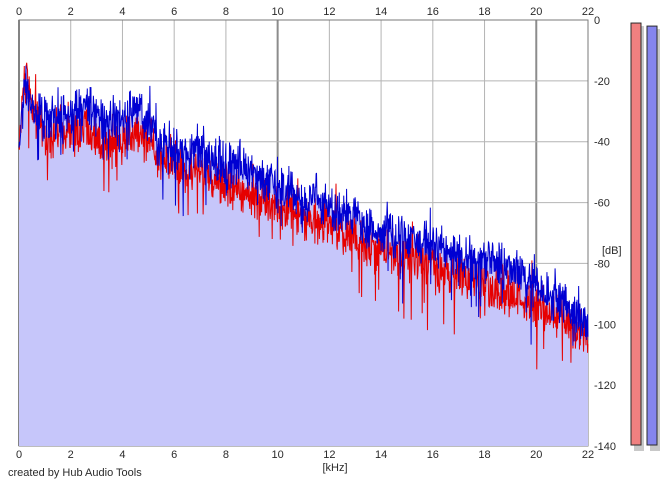  Describe the element at coordinates (305, 455) in the screenshot. I see `x-axis-bottom-ticks: 0 2 4 6 8 10 12 14 16 18 20 22` at that location.